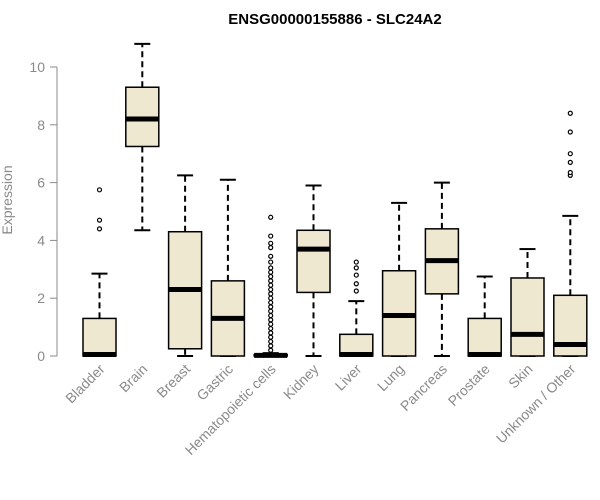  I want to click on x-tick-label: Bladder, so click(85, 384).